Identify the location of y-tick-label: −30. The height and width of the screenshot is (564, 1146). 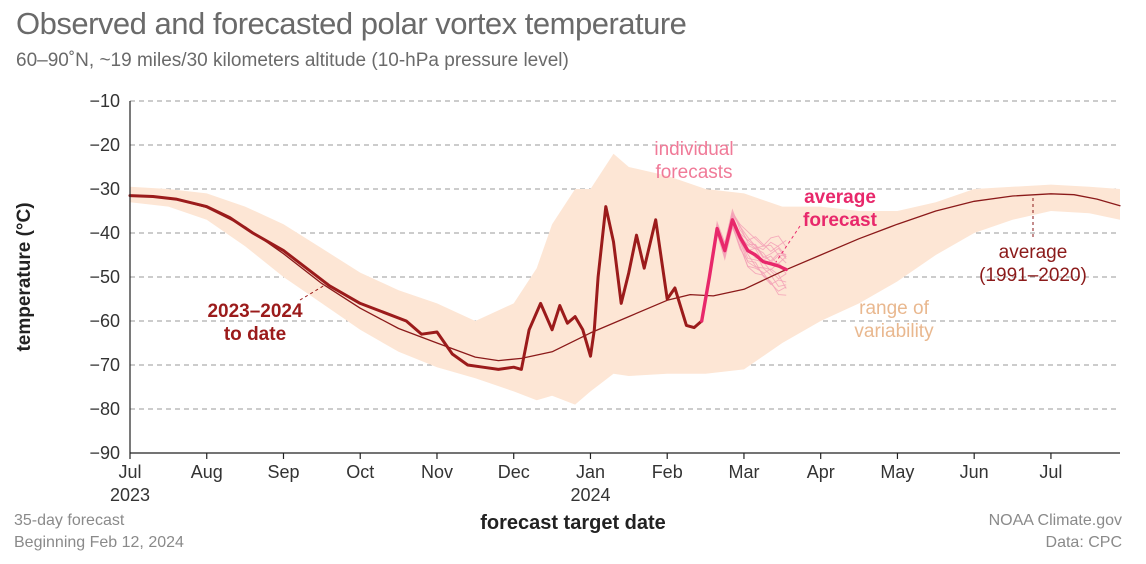
(104, 189).